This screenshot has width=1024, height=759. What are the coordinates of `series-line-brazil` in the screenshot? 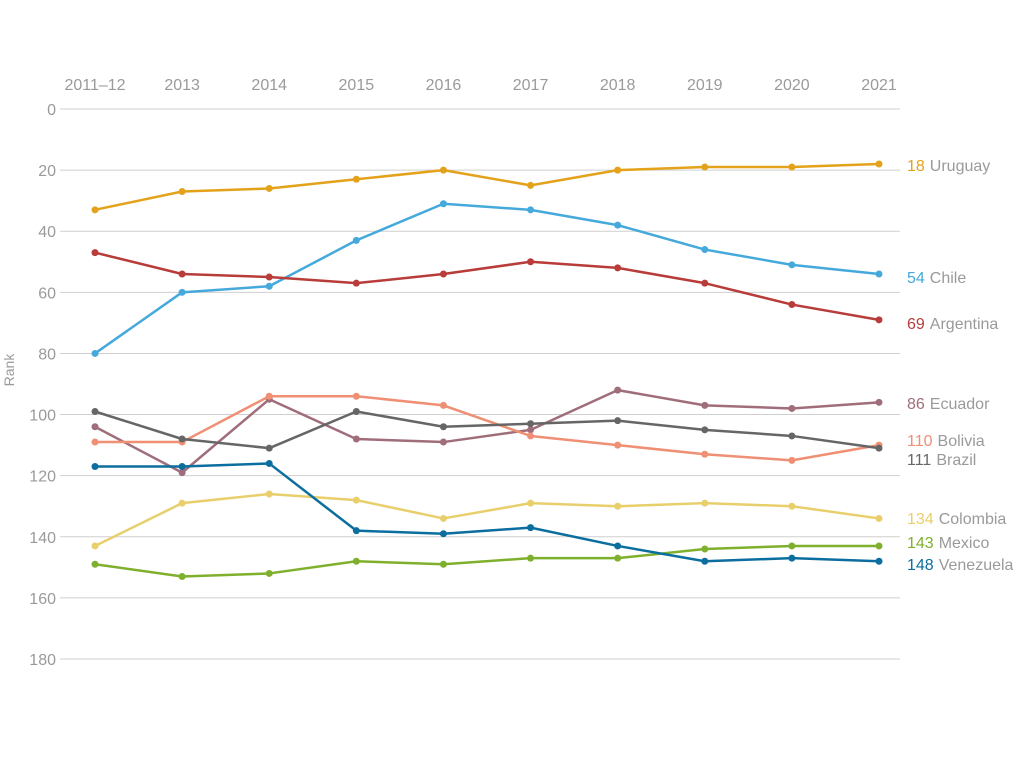 It's located at (487, 430).